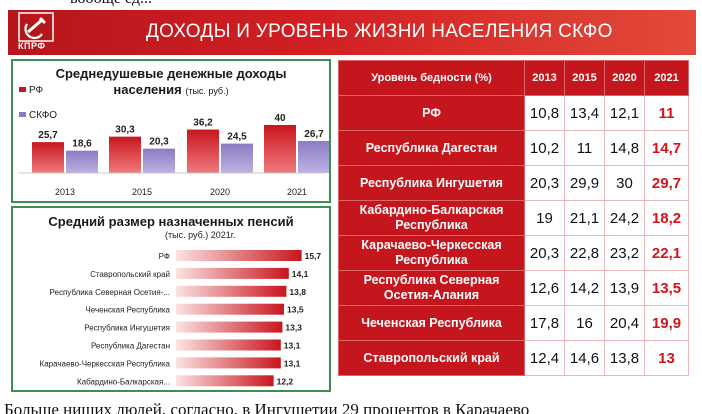 The height and width of the screenshot is (414, 702). Describe the element at coordinates (300, 274) in the screenshot. I see `data-label-pension: 14,1` at that location.